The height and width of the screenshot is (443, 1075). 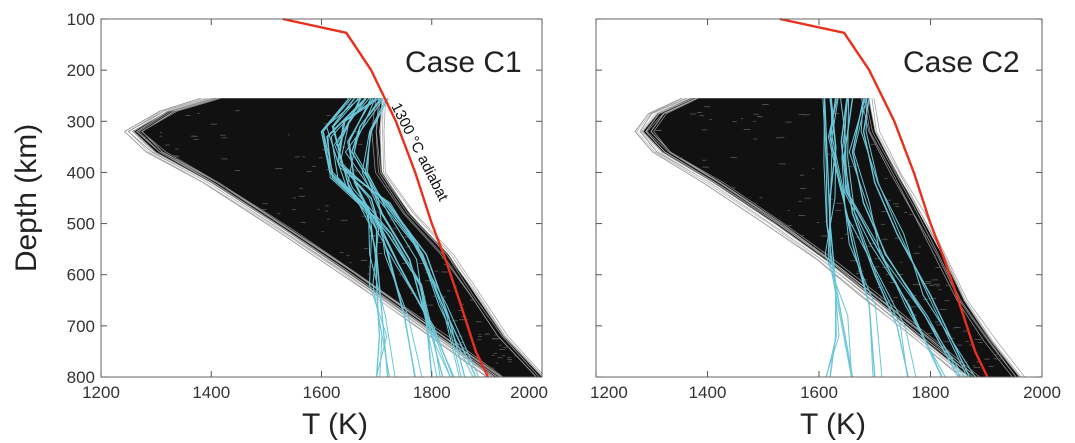 I want to click on y-tick-label: 300, so click(x=81, y=121).